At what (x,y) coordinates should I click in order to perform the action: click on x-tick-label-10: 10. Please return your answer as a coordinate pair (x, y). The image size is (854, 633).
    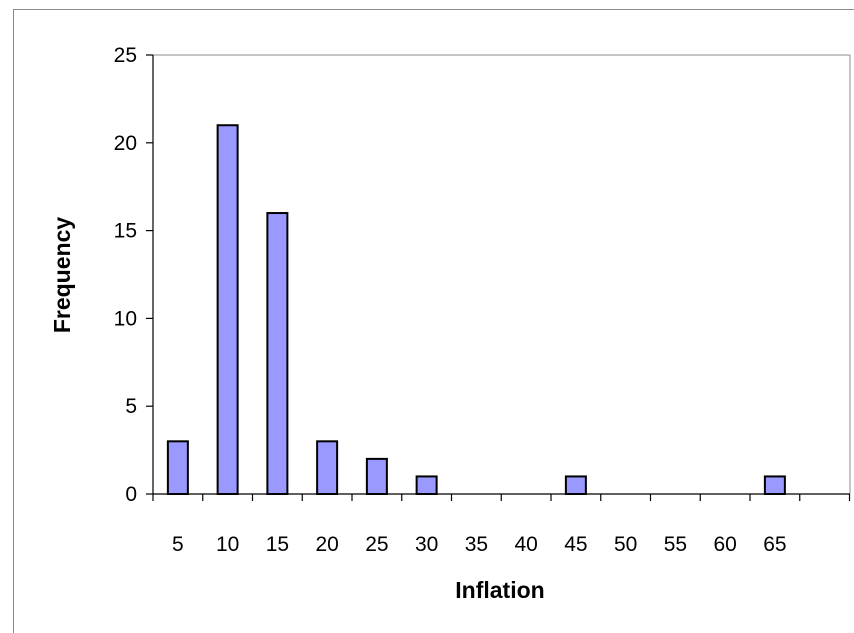
    Looking at the image, I should click on (227, 544).